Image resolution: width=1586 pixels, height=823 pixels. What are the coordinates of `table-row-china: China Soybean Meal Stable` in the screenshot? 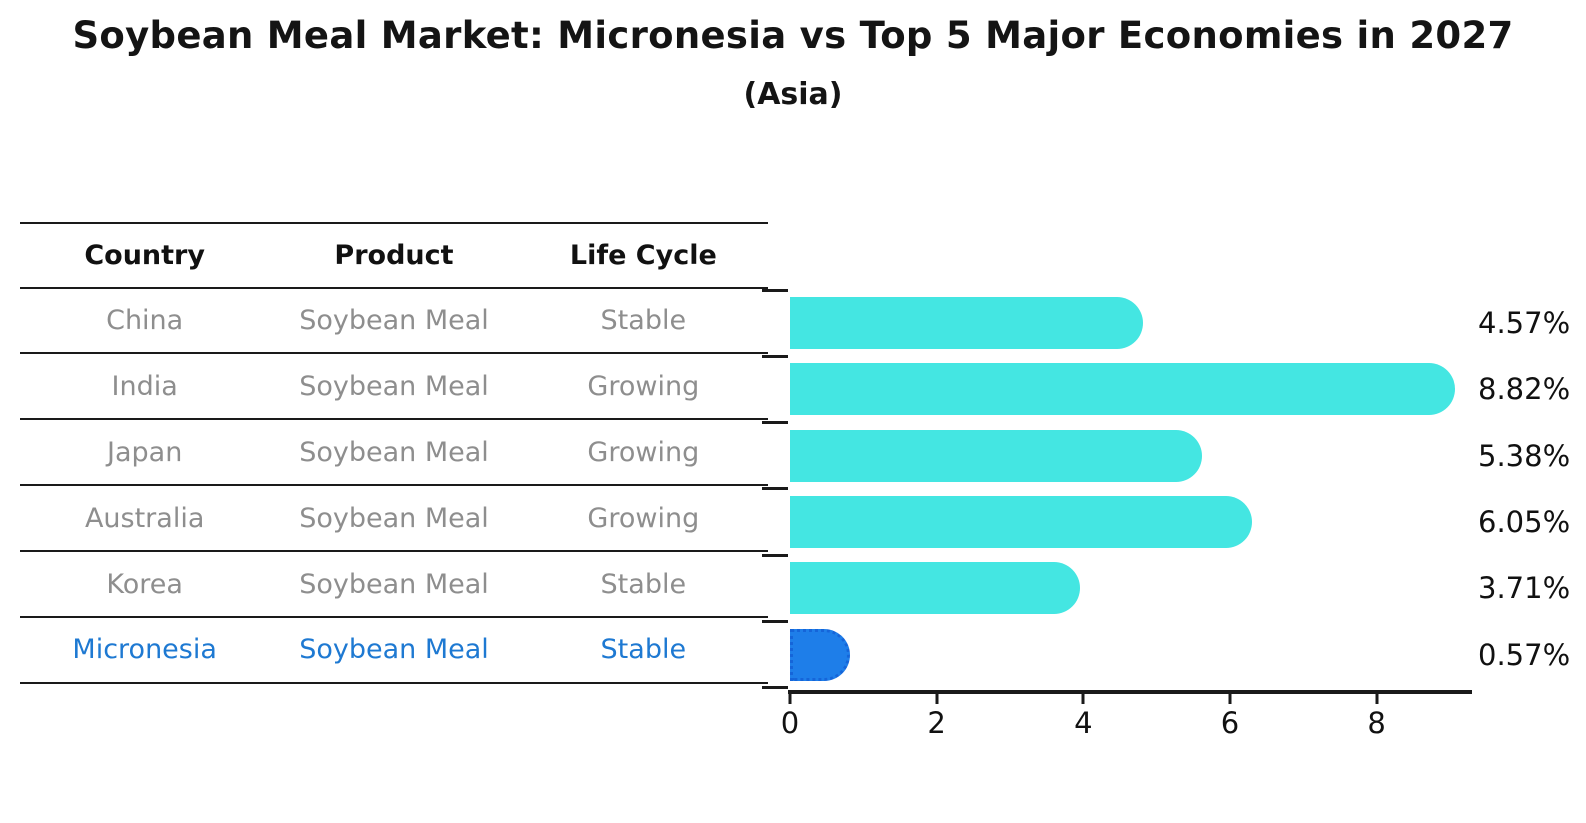 It's located at (394, 322).